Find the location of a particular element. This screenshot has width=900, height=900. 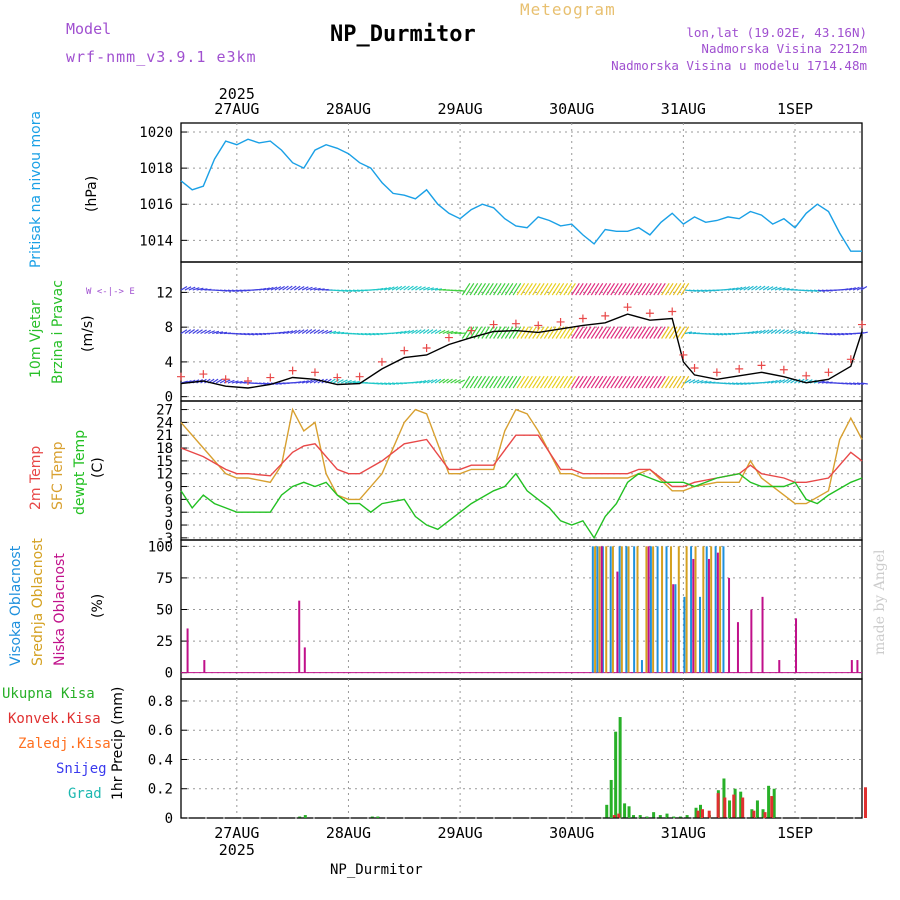

y-tick-label: -3 is located at coordinates (164, 539).